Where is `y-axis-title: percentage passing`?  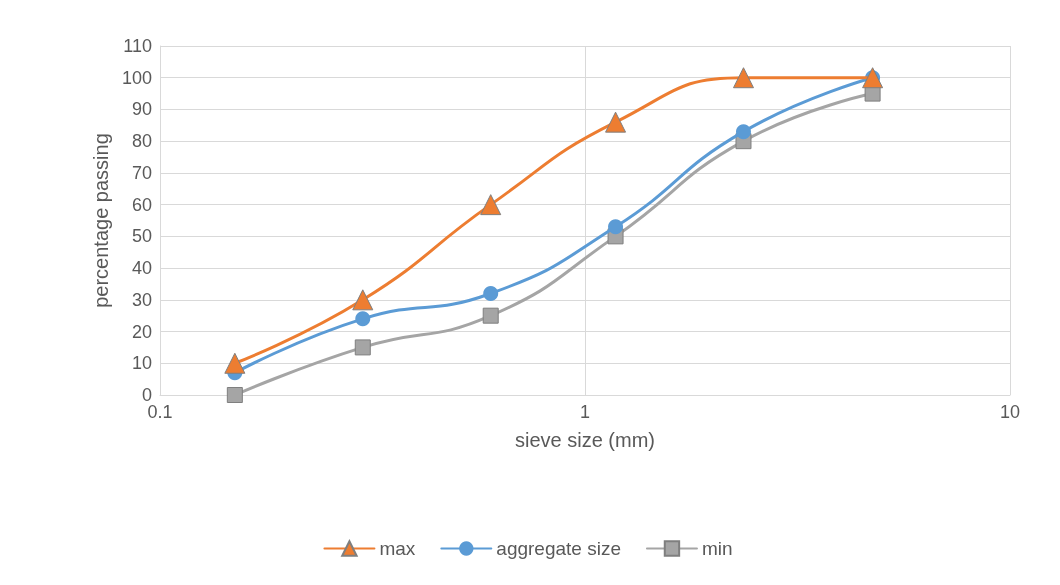 y-axis-title: percentage passing is located at coordinates (101, 220).